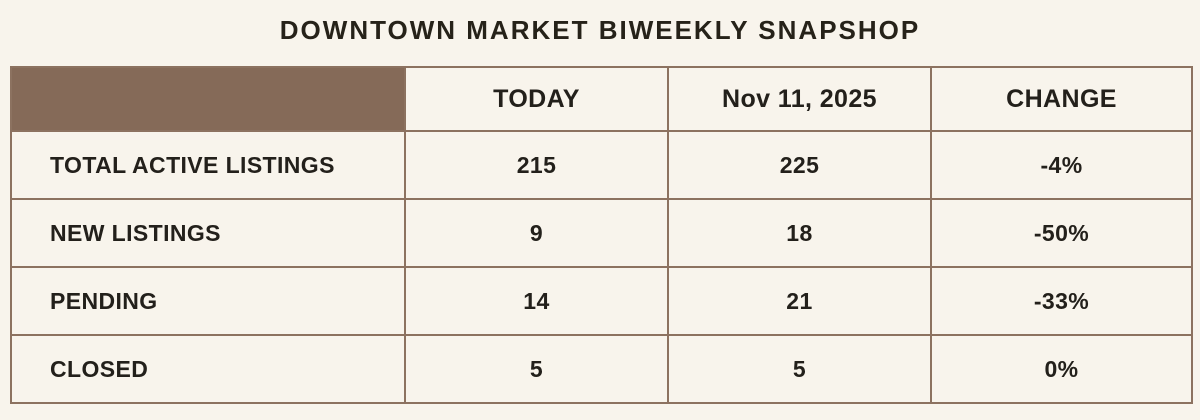  Describe the element at coordinates (1061, 165) in the screenshot. I see `value-cell-change: -4%` at that location.